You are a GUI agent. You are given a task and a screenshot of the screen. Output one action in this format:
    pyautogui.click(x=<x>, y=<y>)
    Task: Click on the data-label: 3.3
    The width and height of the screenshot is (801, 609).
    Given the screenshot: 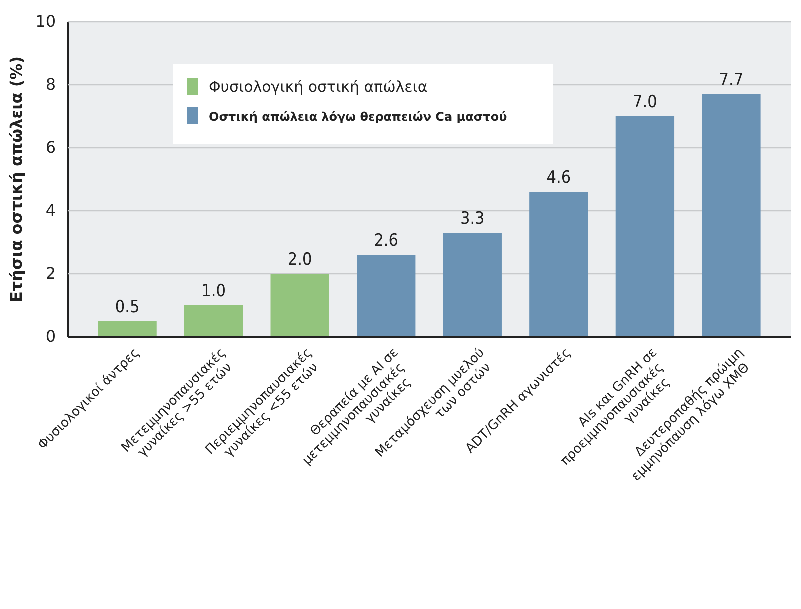 What is the action you would take?
    pyautogui.click(x=472, y=219)
    